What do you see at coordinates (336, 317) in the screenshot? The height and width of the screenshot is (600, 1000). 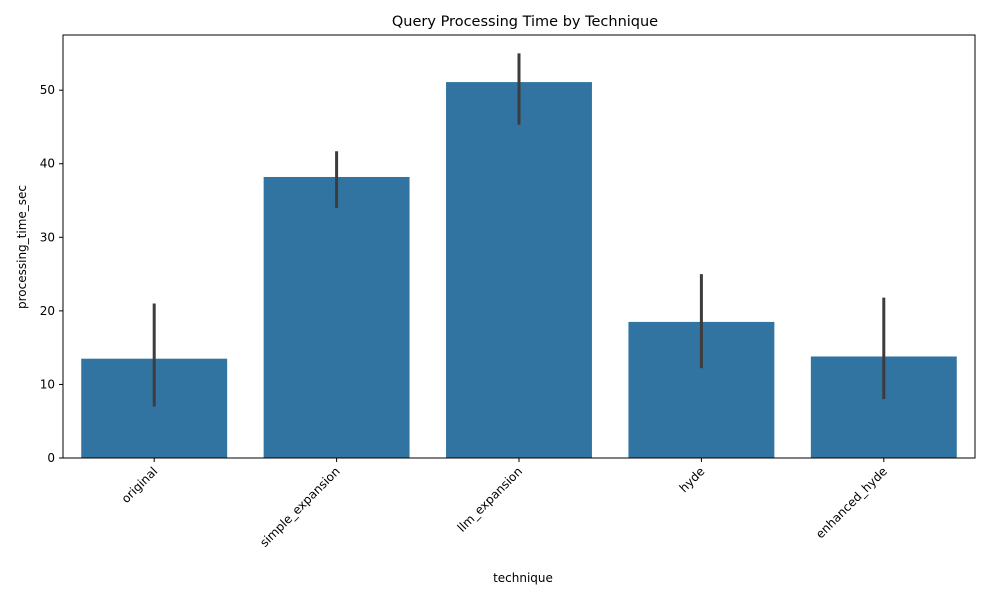 I see `bar-simple_expansion` at bounding box center [336, 317].